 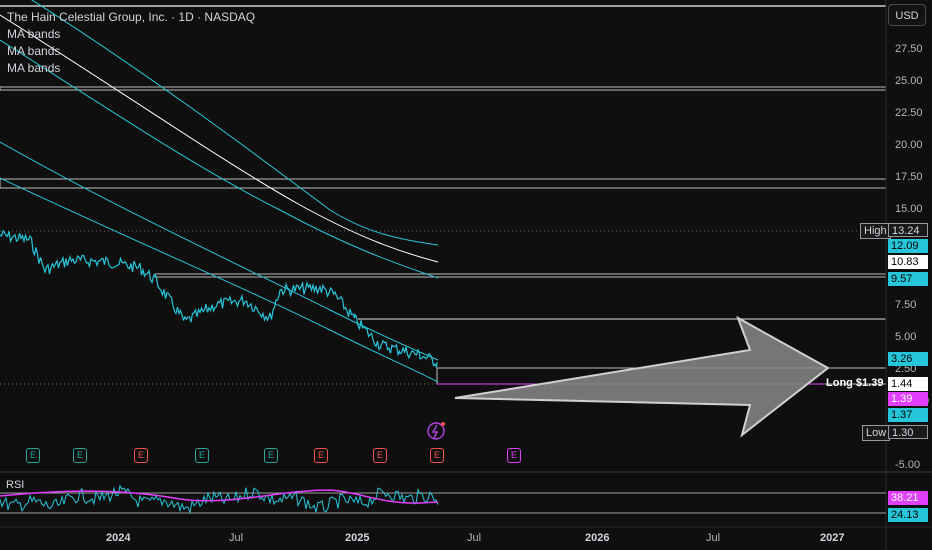 I want to click on currency-button: USD, so click(x=907, y=15).